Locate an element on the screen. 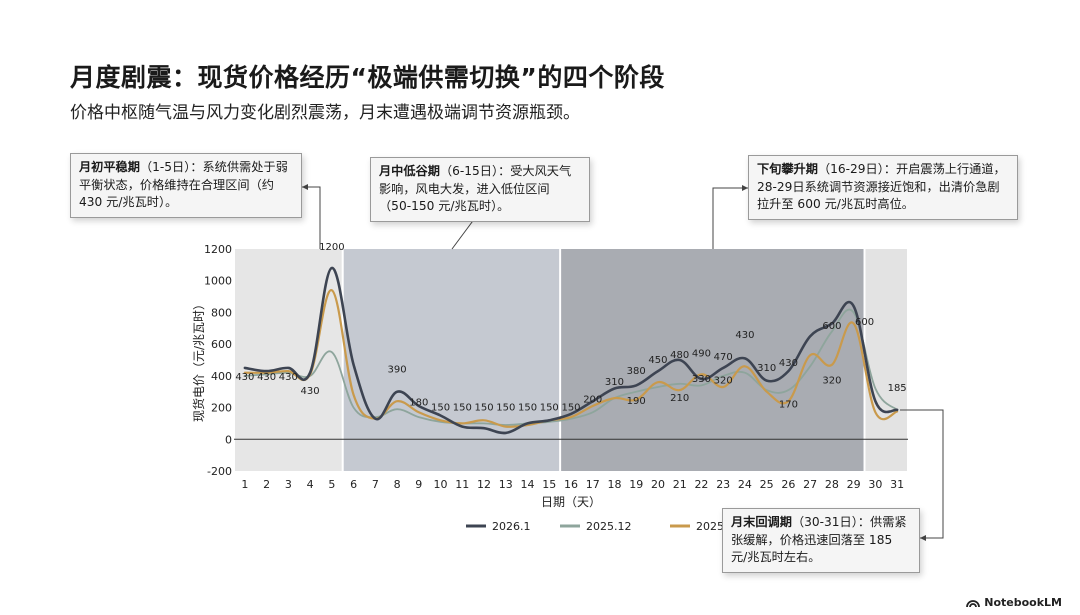 This screenshot has width=1080, height=615. data-label: 170 is located at coordinates (788, 404).